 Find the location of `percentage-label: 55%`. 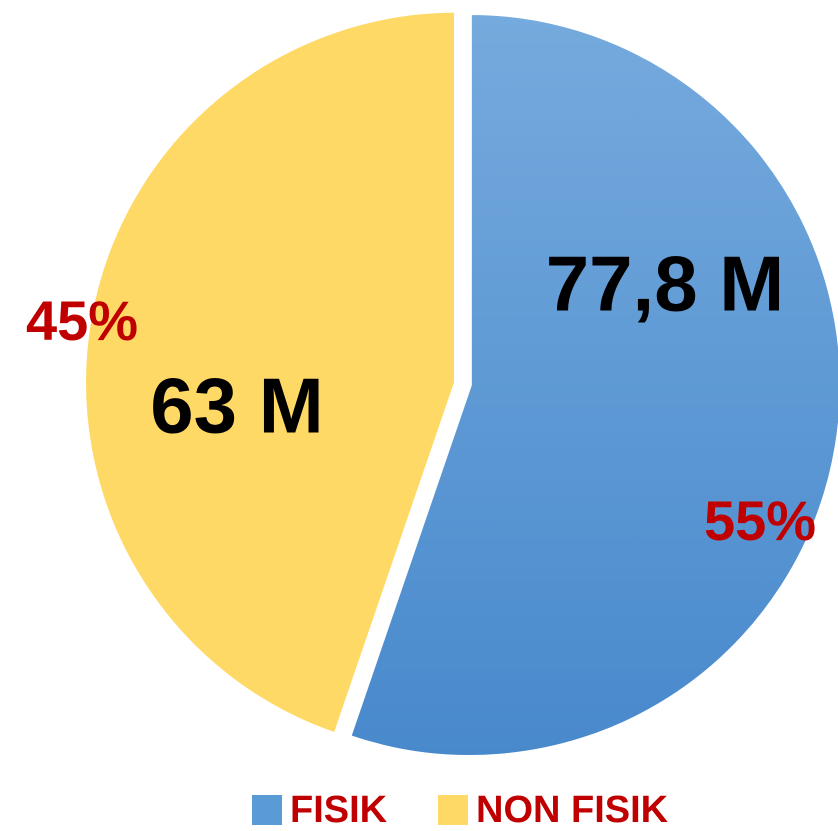

percentage-label: 55% is located at coordinates (760, 520).